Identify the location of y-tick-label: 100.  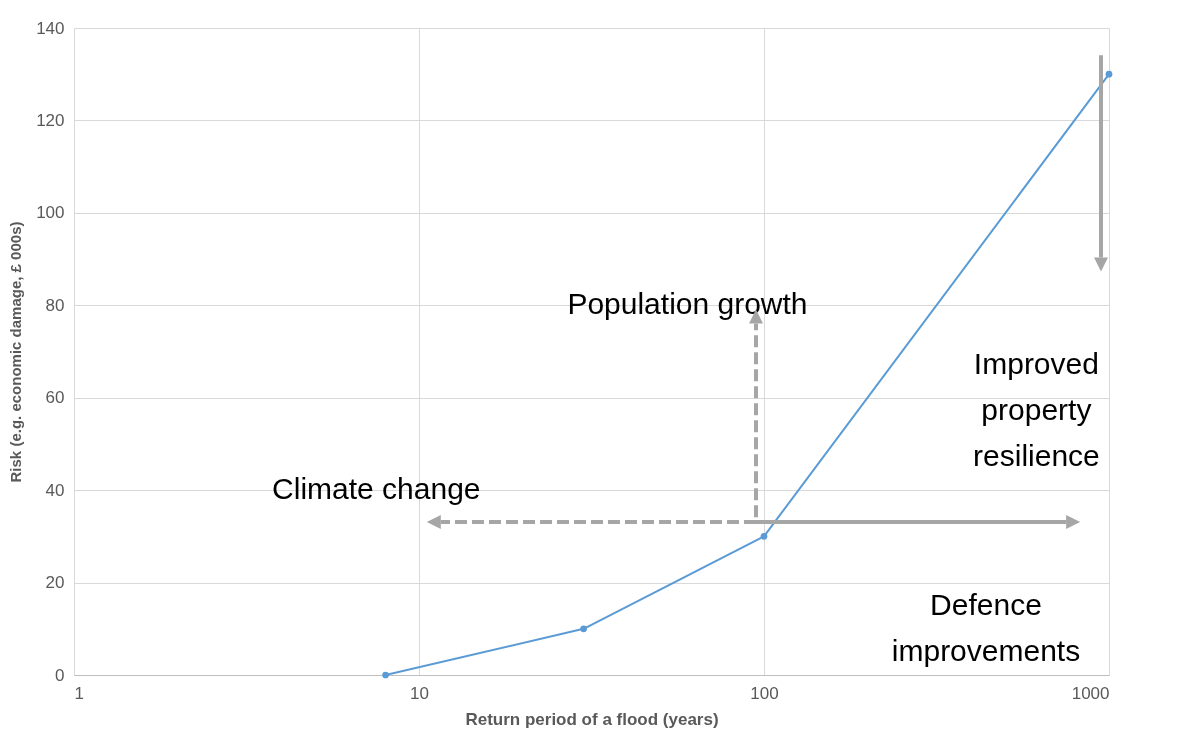
(50, 213).